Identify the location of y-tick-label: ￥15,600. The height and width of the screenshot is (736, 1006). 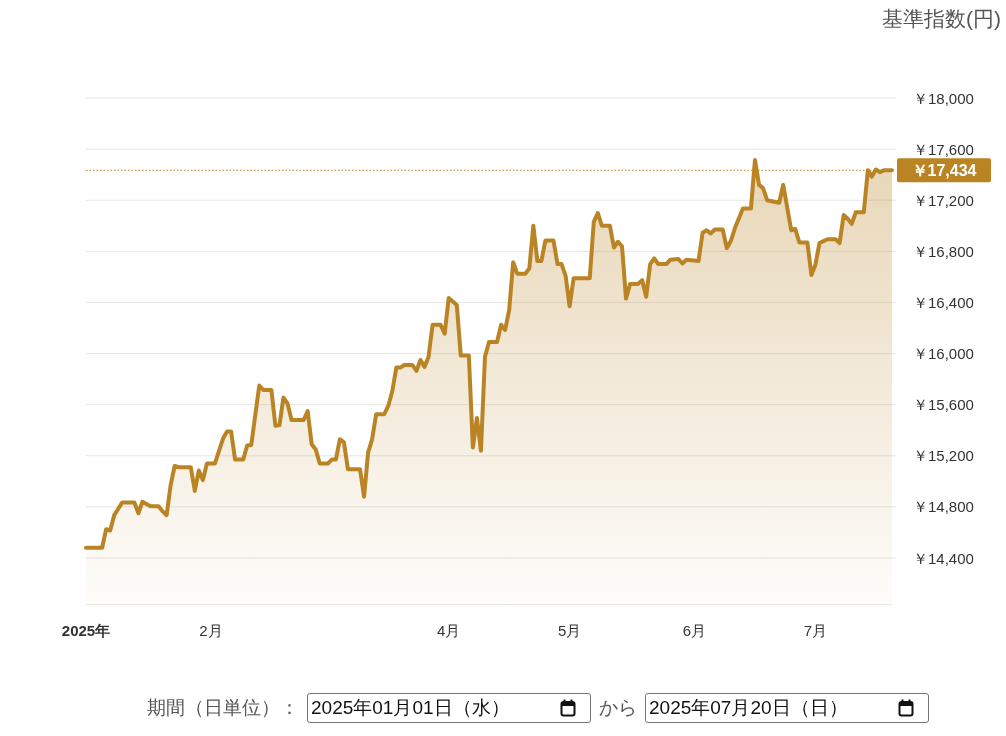
(943, 405).